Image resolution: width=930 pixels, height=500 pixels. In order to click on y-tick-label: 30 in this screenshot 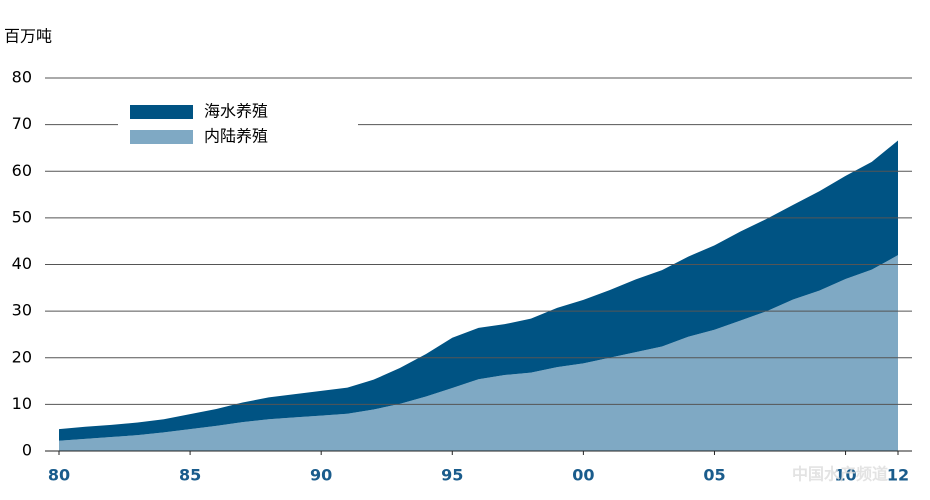, I will do `click(22, 310)`.